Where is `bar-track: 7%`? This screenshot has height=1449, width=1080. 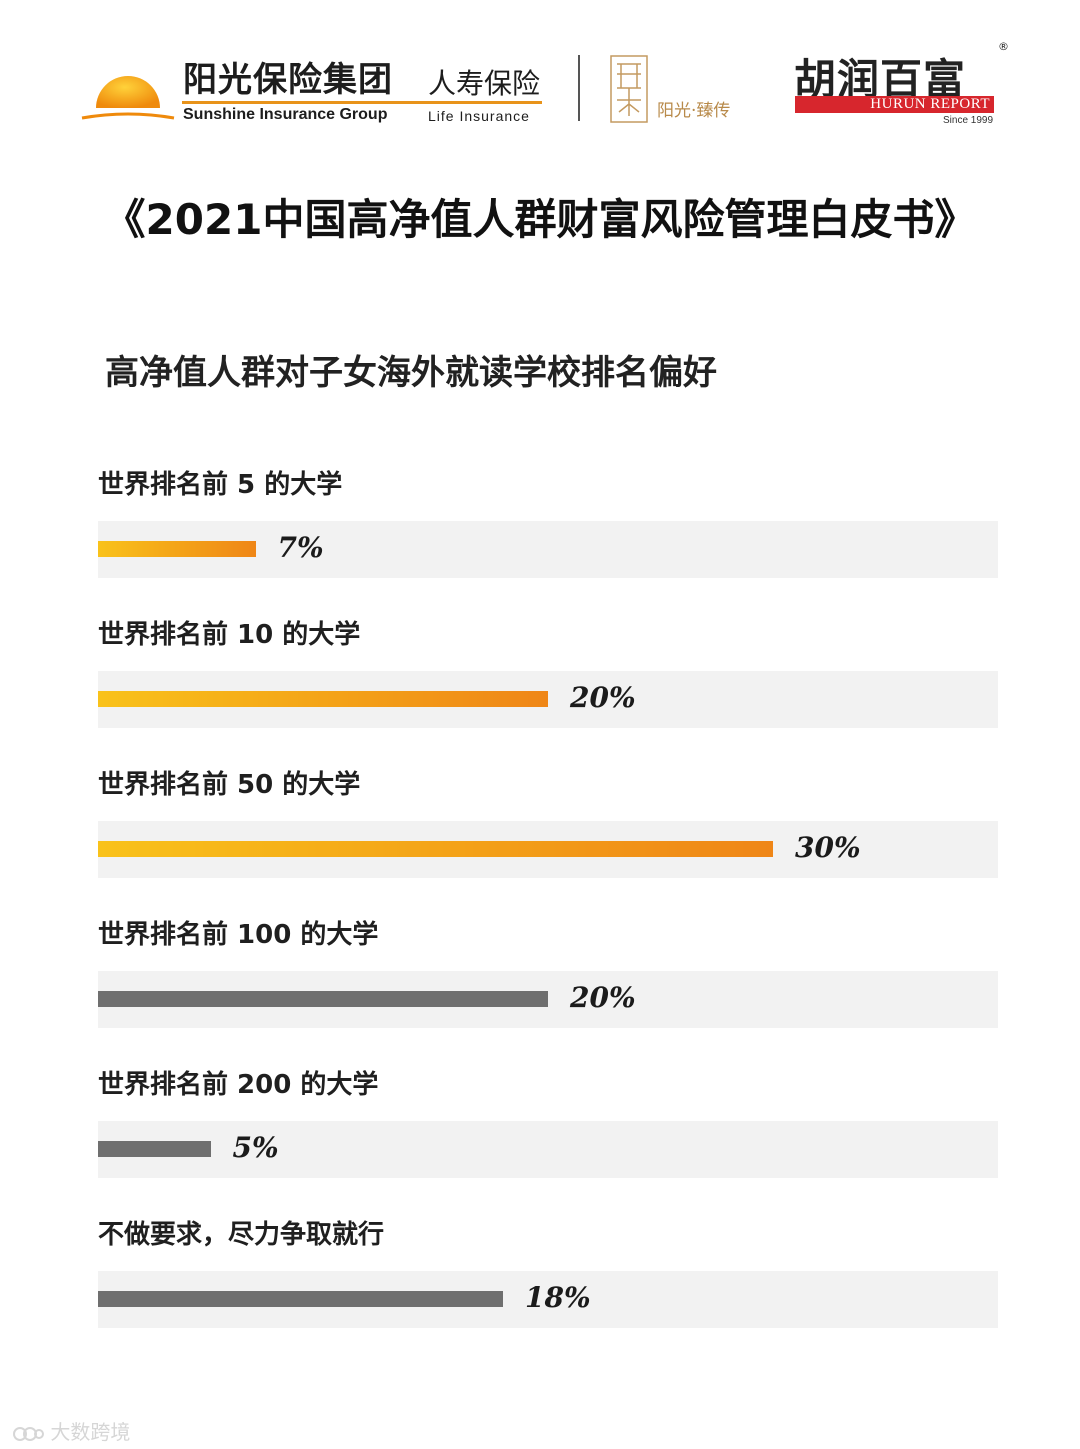
bar-track: 7% is located at coordinates (548, 549).